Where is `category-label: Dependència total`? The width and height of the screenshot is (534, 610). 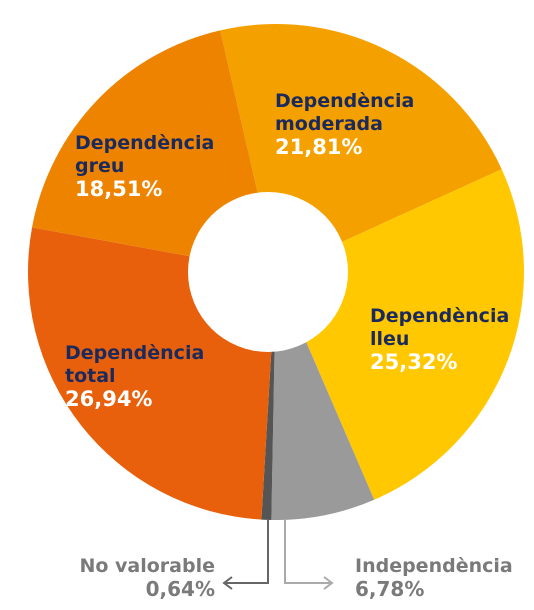
category-label: Dependència total is located at coordinates (135, 364).